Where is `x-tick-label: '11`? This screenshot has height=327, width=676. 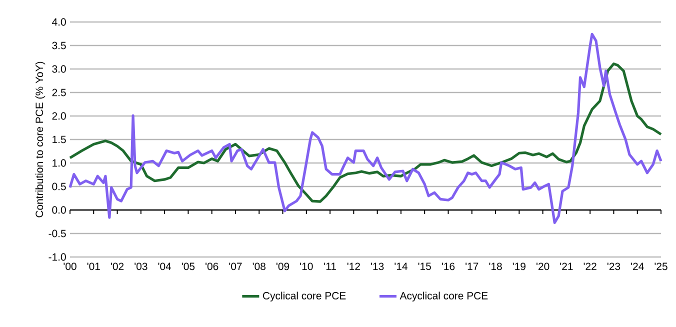 x-tick-label: '11 is located at coordinates (330, 266).